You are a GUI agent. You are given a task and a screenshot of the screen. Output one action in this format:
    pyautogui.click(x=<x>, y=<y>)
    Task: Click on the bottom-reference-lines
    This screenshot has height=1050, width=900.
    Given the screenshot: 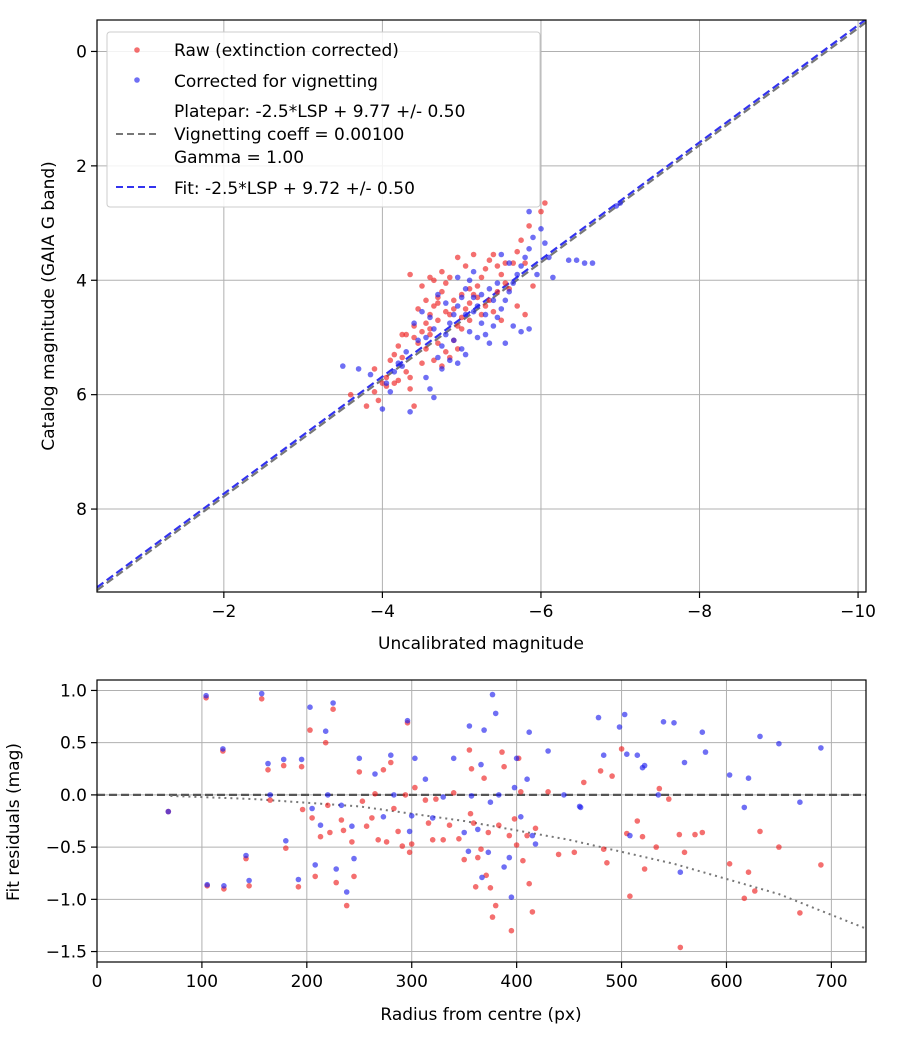 What is the action you would take?
    pyautogui.click(x=481, y=861)
    